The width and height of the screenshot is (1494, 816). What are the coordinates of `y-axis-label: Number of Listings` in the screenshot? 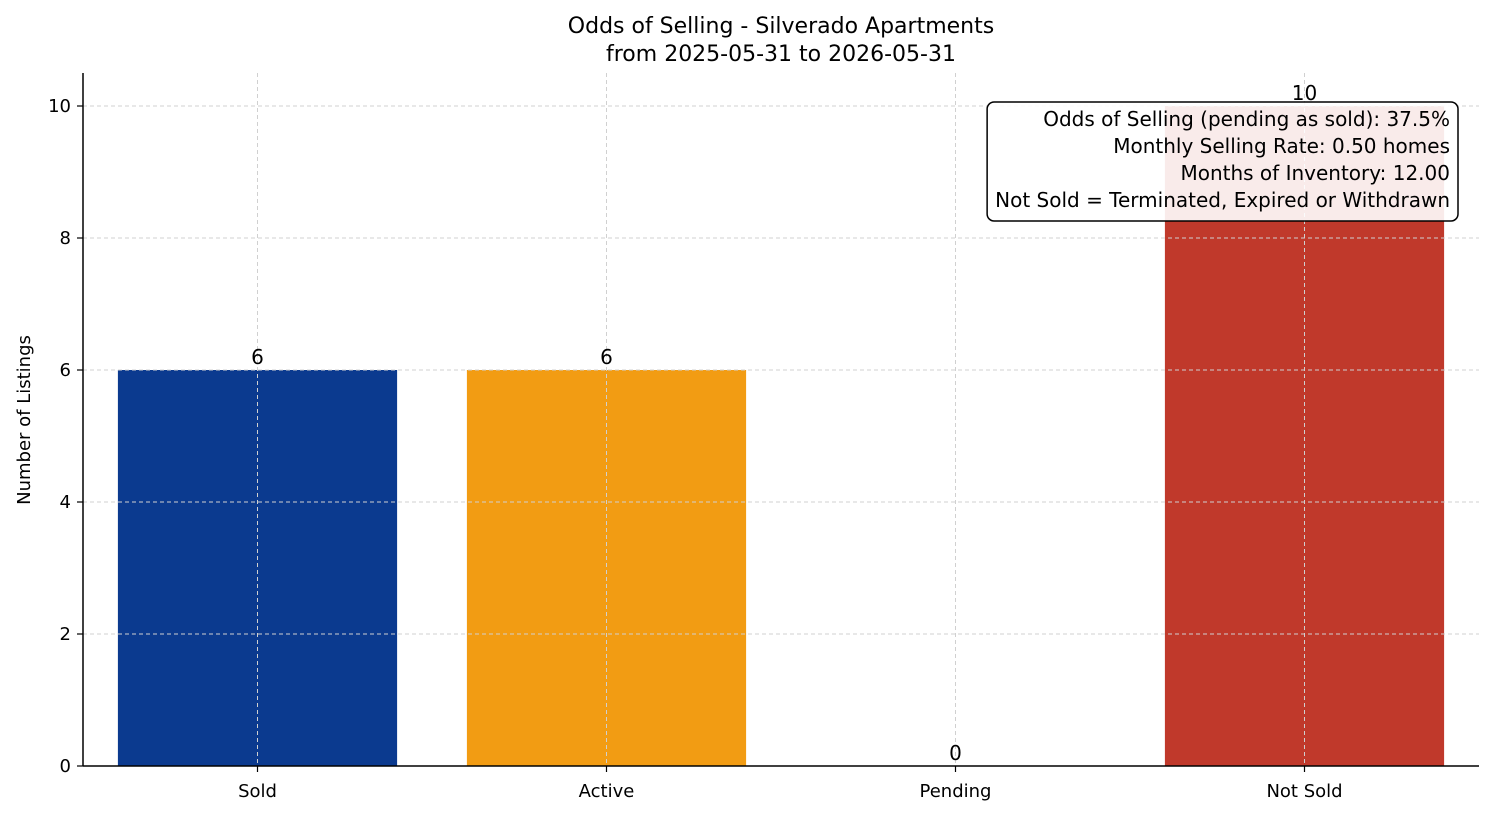 It's located at (24, 420).